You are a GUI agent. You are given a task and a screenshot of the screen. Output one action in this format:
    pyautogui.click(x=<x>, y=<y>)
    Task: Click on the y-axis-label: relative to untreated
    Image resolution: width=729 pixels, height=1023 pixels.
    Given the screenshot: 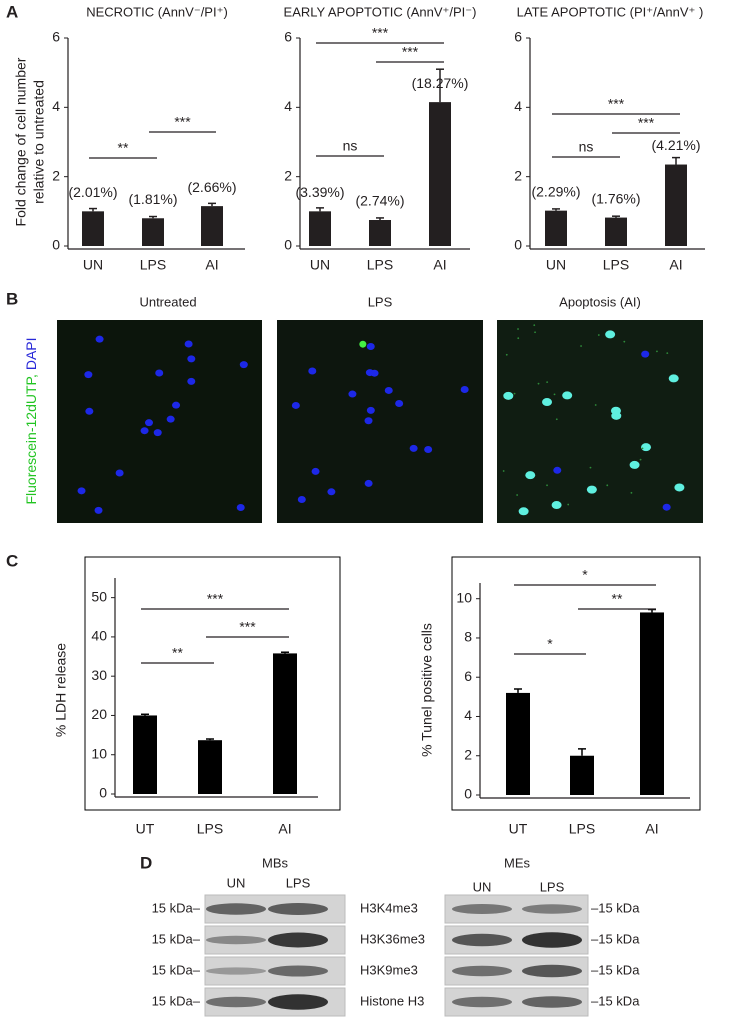 What is the action you would take?
    pyautogui.click(x=39, y=142)
    